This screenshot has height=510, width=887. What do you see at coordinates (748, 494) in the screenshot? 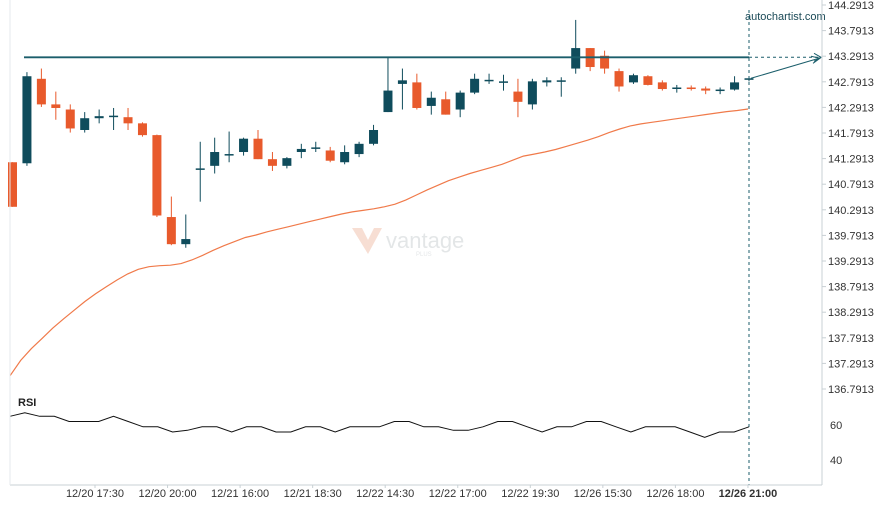
I see `x-tick-label: 12/26 21:00` at bounding box center [748, 494].